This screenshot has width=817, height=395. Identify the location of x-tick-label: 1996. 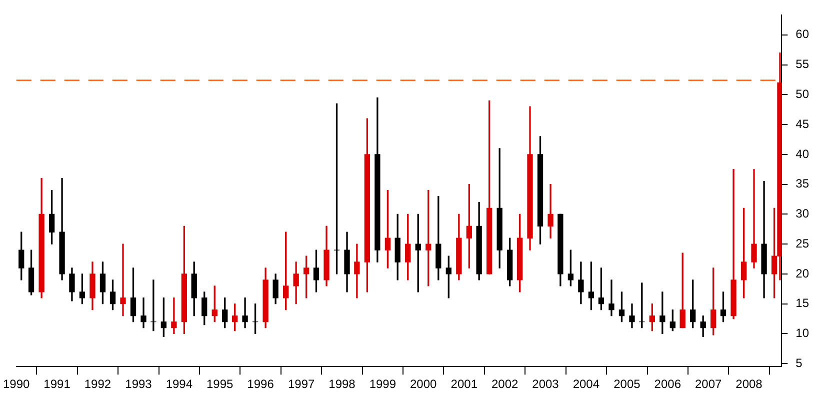
(260, 384).